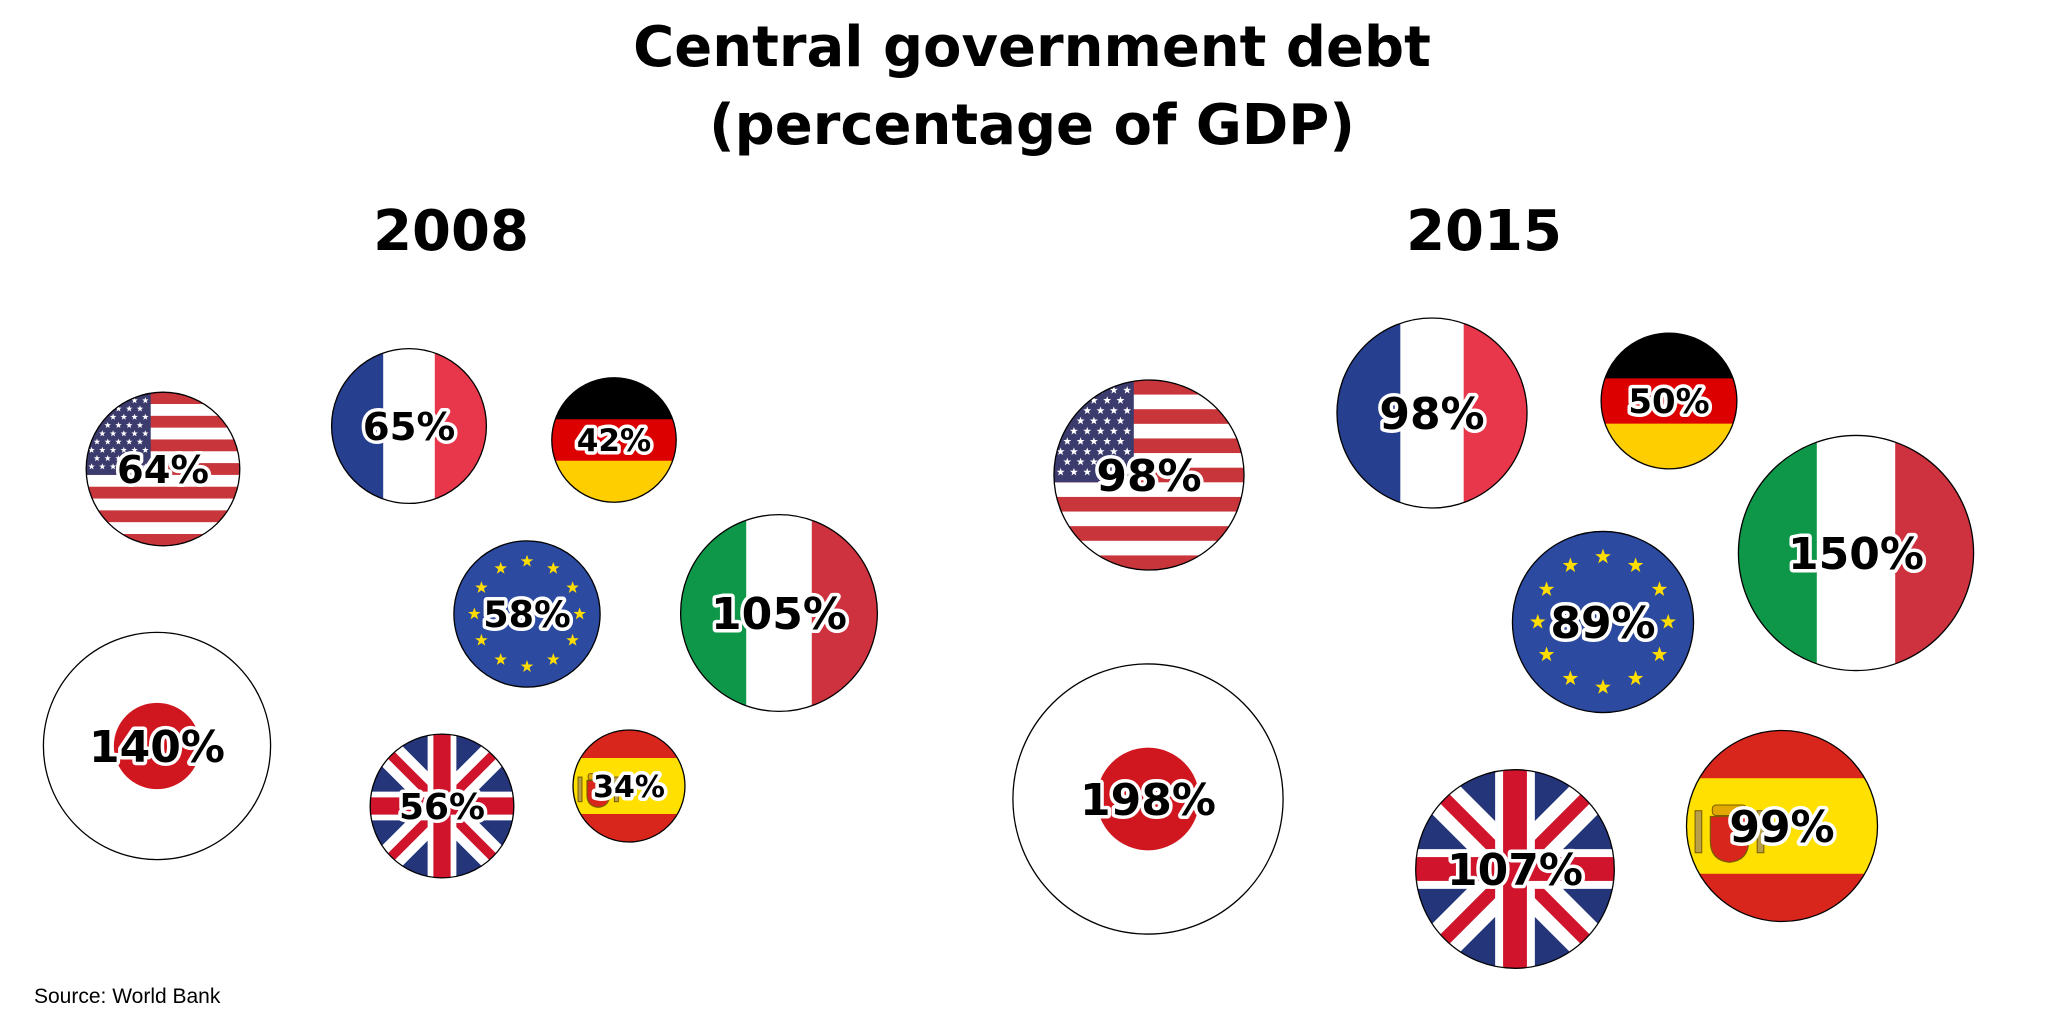 This screenshot has height=1017, width=2053. I want to click on value-label: 56%, so click(442, 807).